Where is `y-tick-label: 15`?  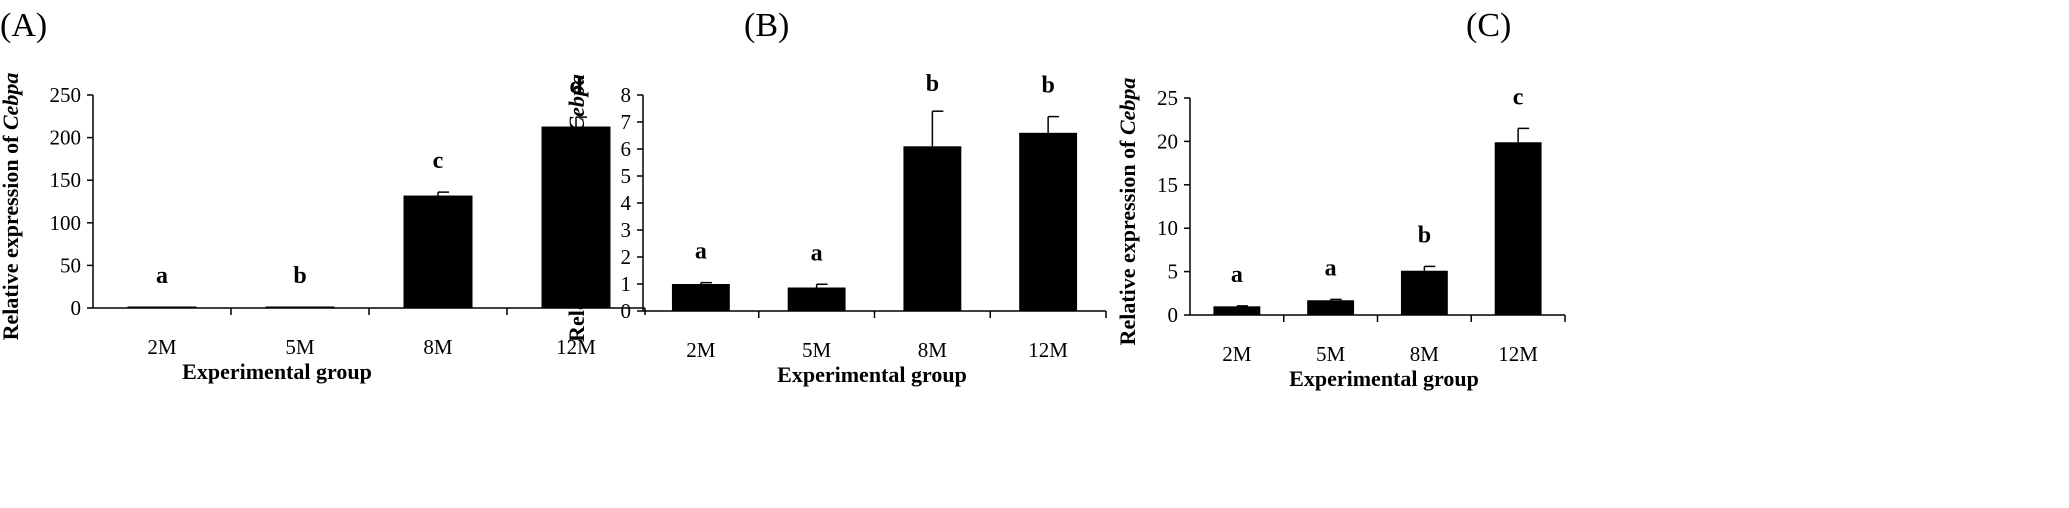 y-tick-label: 15 is located at coordinates (1167, 185).